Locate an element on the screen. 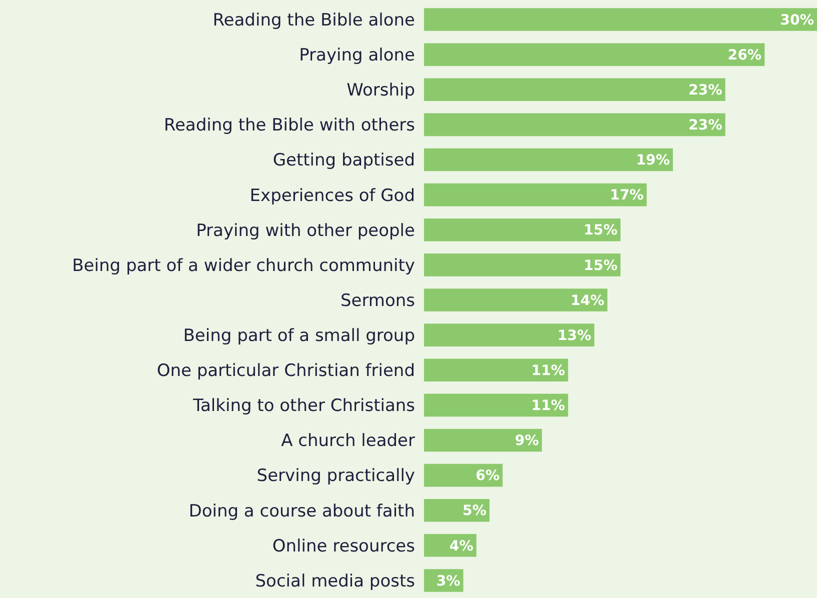 The height and width of the screenshot is (598, 817). y-tick-label: Online resources is located at coordinates (344, 546).